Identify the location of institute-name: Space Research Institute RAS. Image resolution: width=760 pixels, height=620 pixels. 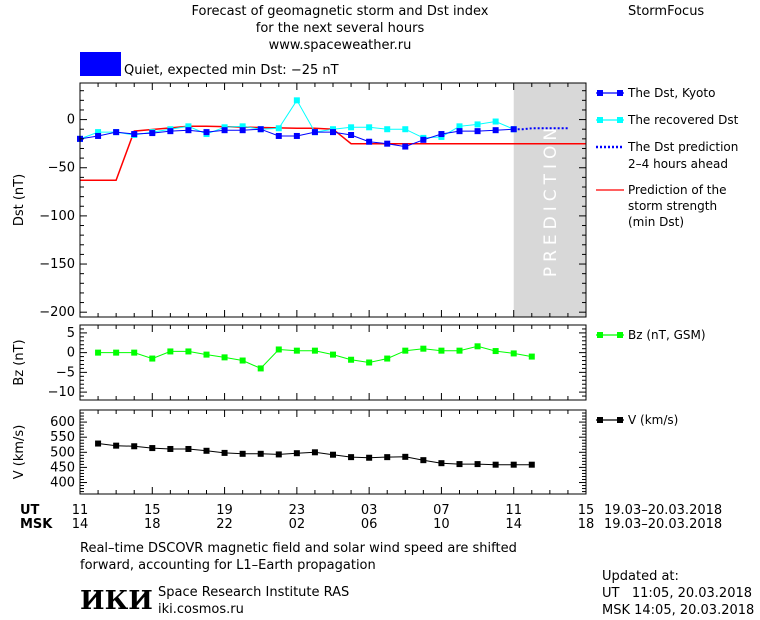
(254, 592).